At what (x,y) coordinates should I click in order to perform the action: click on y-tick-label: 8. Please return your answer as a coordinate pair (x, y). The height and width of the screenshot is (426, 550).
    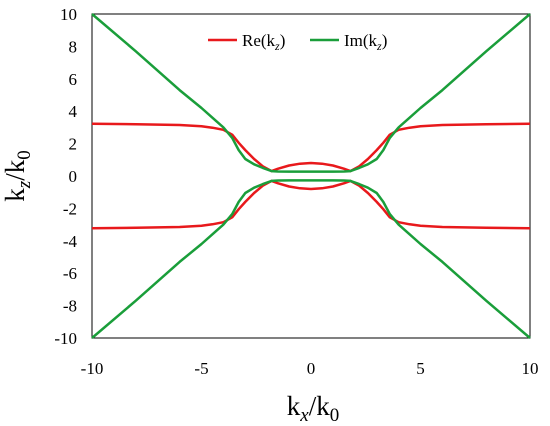
    Looking at the image, I should click on (73, 46).